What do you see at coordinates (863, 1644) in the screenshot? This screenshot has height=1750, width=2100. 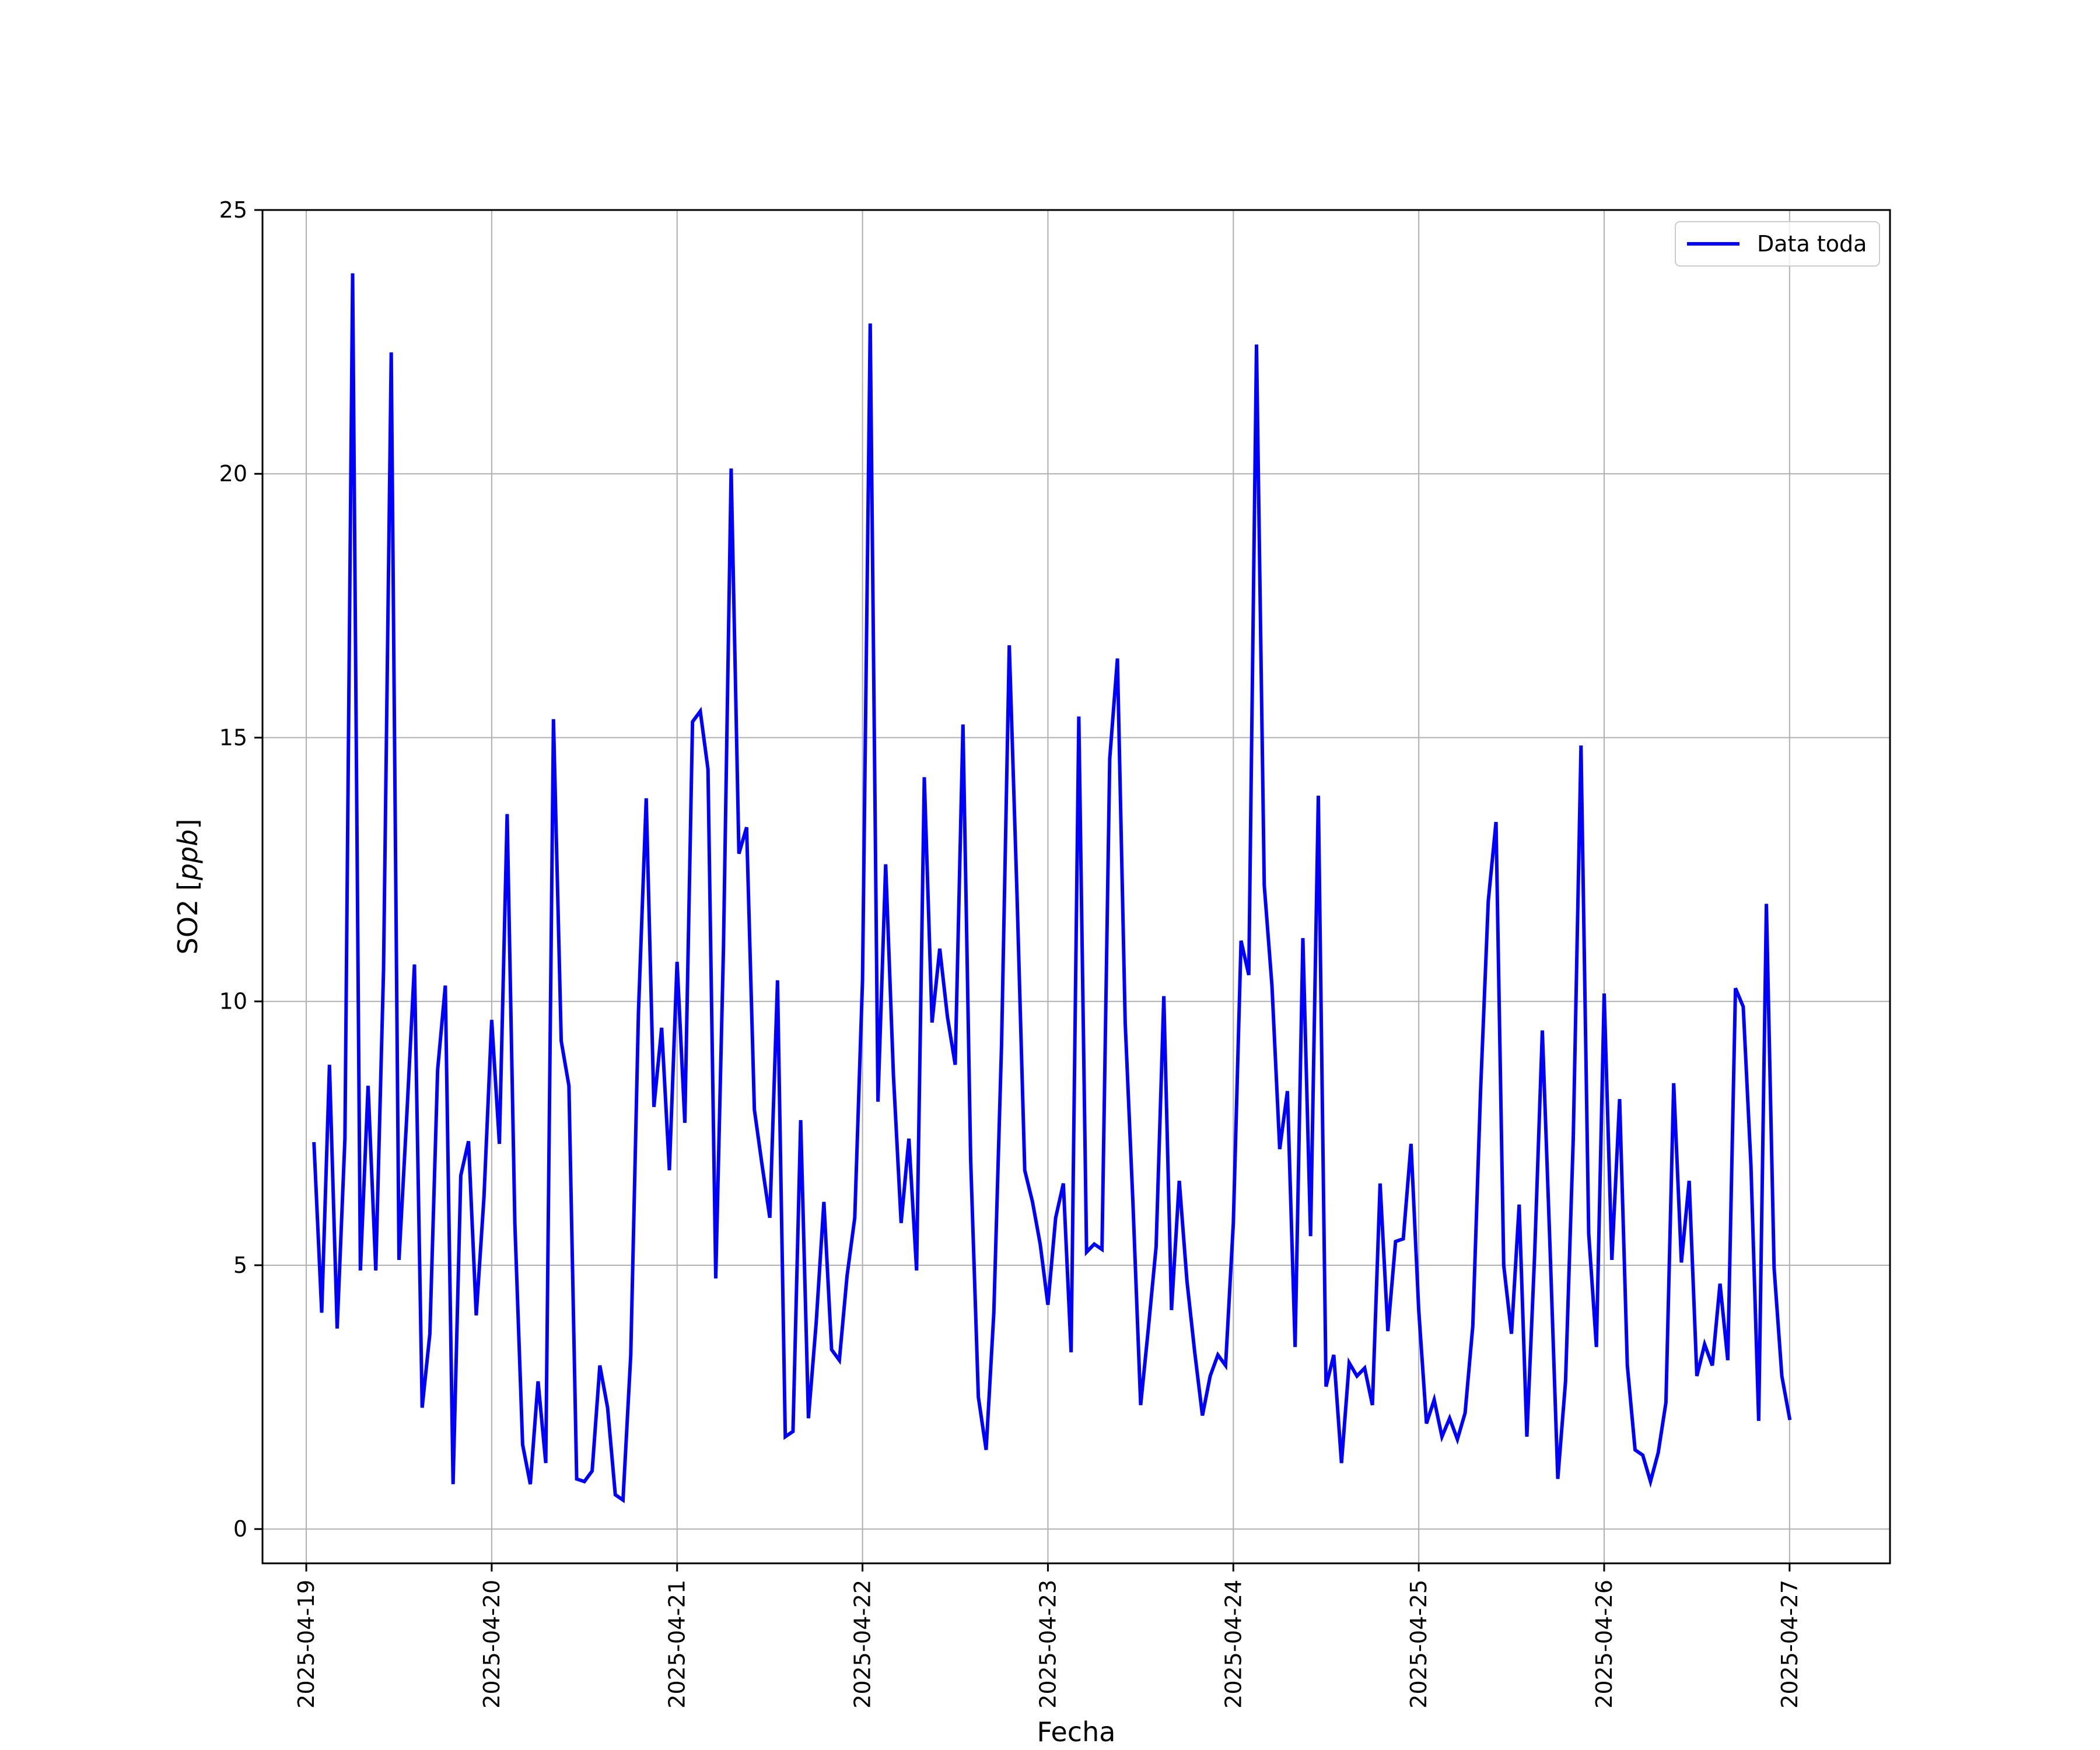 I see `x-tick-label: 2025-04-22` at bounding box center [863, 1644].